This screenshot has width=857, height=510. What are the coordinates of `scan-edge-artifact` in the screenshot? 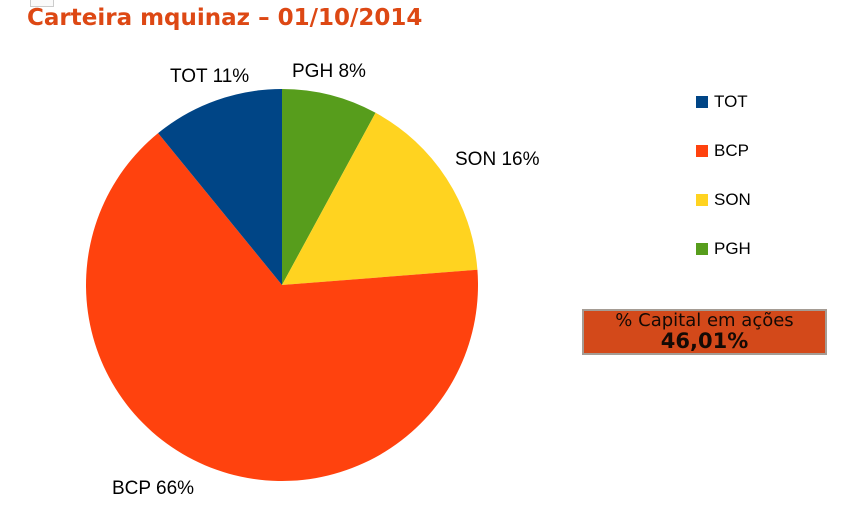 It's located at (42, 3).